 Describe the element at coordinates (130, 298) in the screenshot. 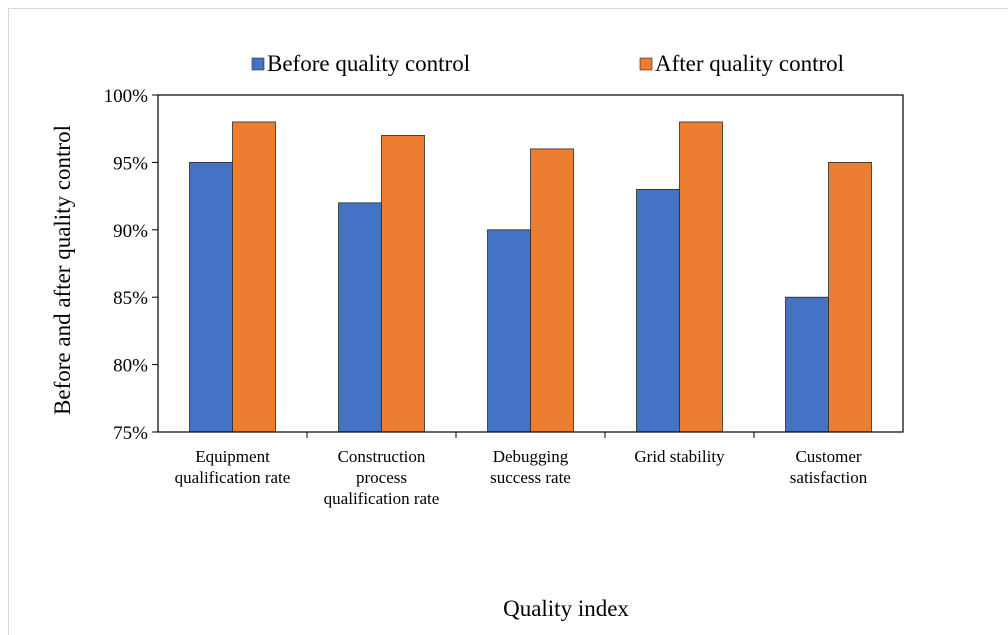

I see `y-tick-label: 85%` at that location.